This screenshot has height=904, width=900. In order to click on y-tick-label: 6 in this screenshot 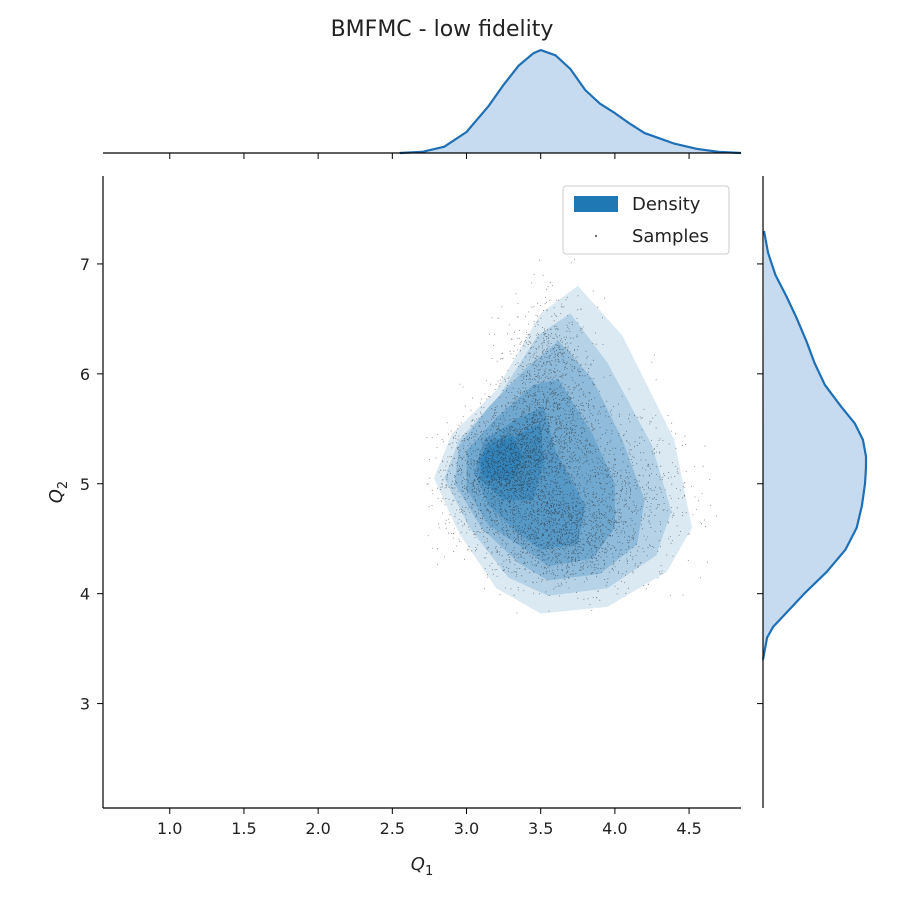, I will do `click(85, 374)`.